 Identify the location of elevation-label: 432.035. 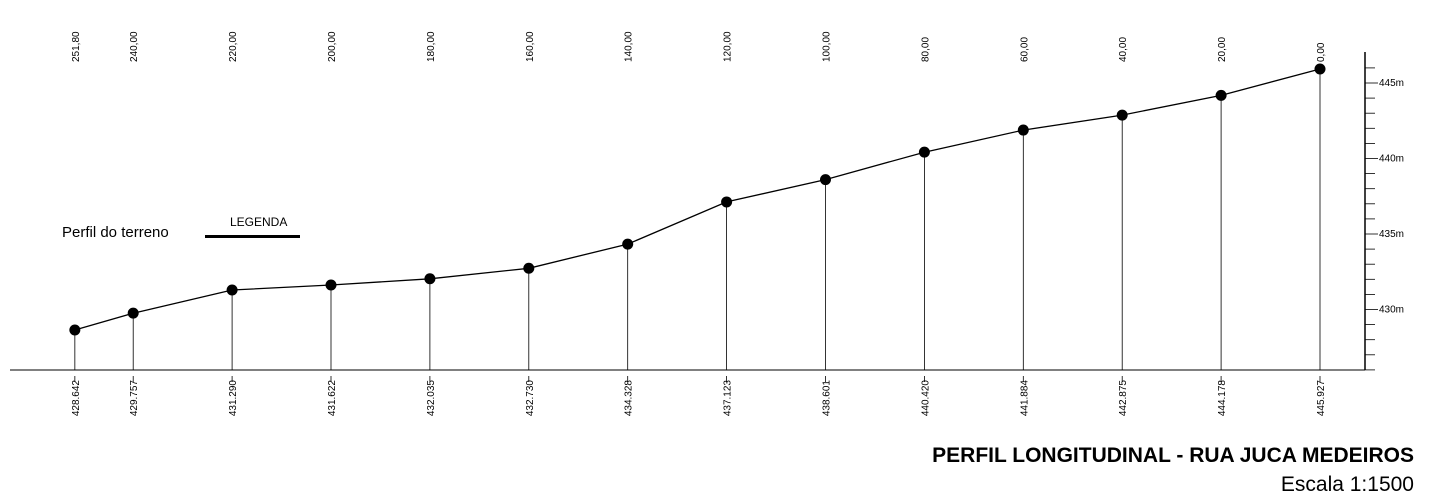
(431, 398).